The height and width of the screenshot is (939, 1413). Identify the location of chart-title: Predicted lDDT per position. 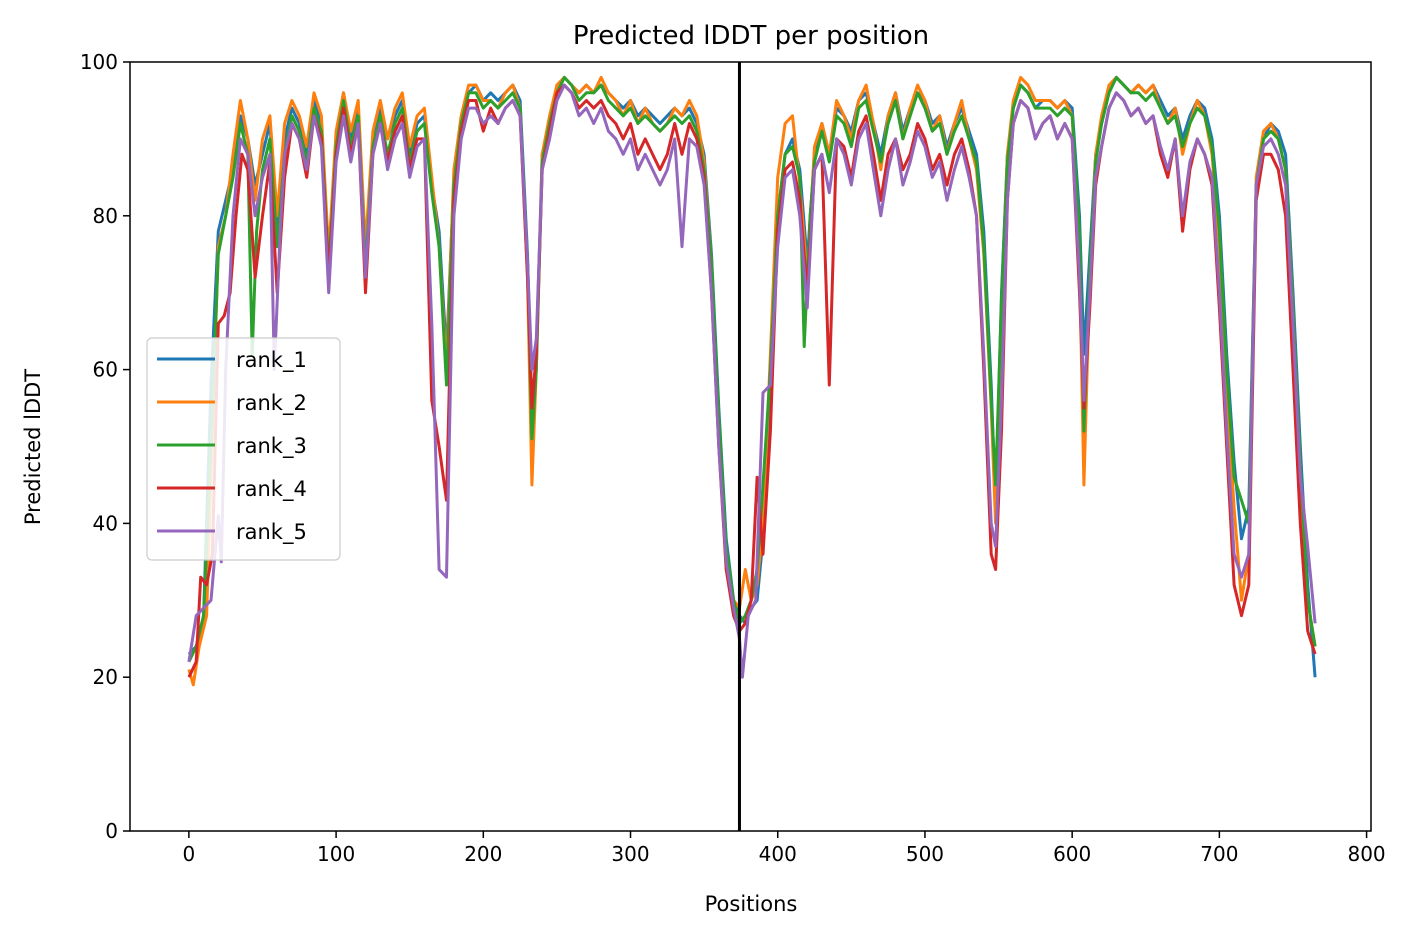
(751, 36).